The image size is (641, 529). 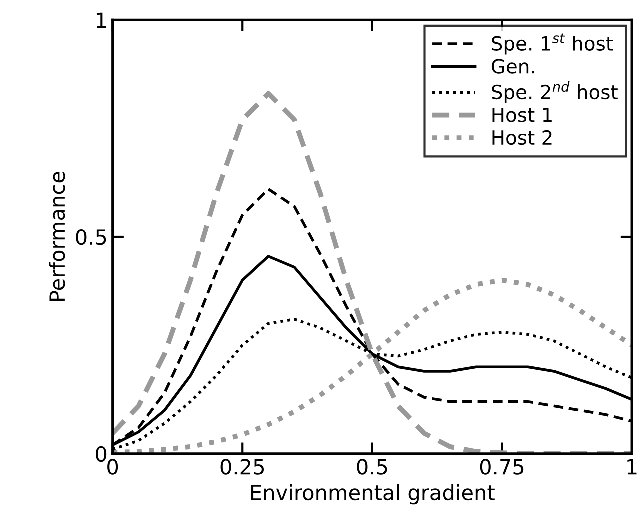 I want to click on legend-label: Spe. 2$^{nd}$ host, so click(x=555, y=93).